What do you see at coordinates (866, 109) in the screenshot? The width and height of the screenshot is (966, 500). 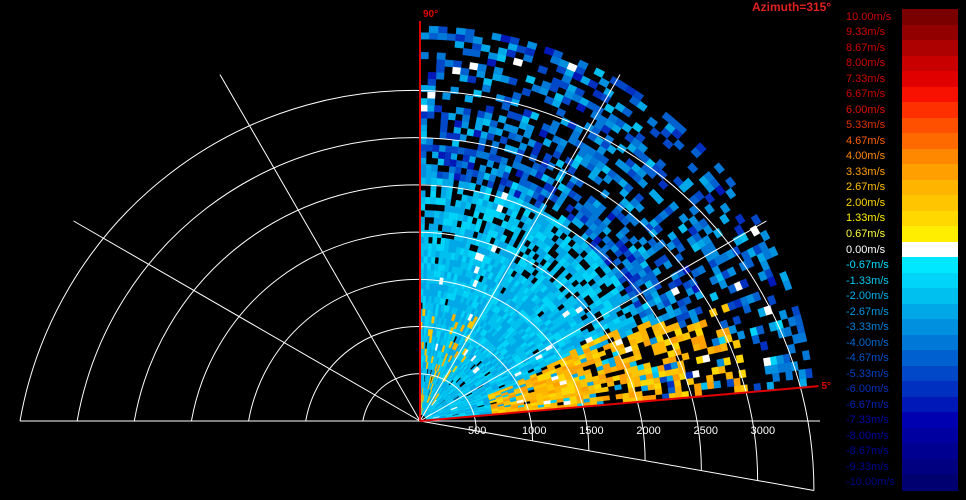 I see `colorbar-label: 6.00m/s` at bounding box center [866, 109].